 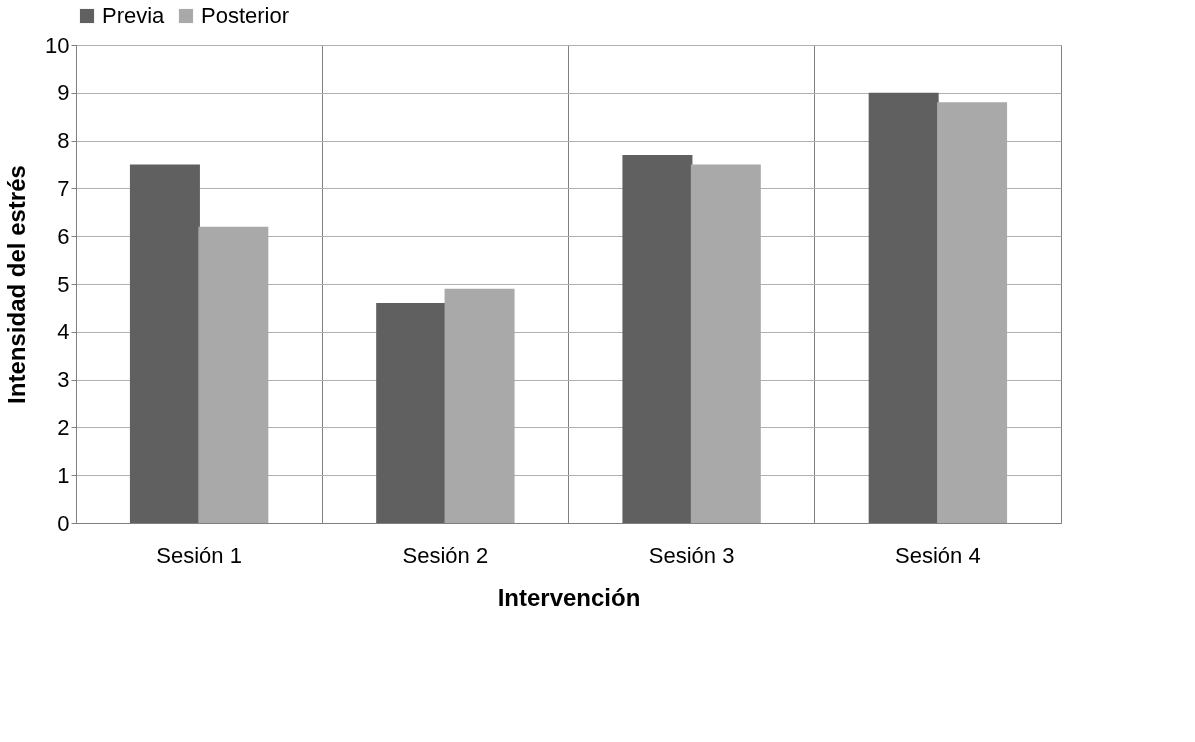 I want to click on y-tick-label: 7, so click(x=63, y=188).